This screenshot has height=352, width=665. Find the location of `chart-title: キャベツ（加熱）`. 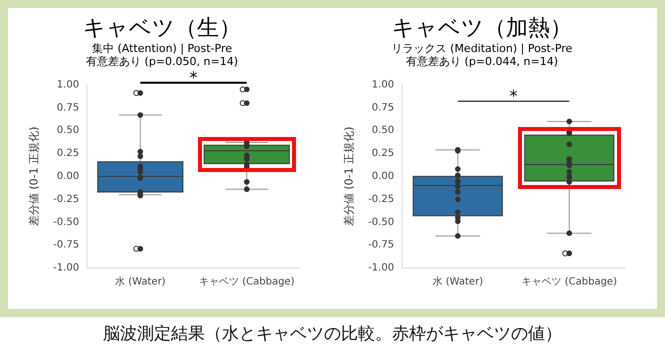

chart-title: キャベツ（加熱） is located at coordinates (482, 28).